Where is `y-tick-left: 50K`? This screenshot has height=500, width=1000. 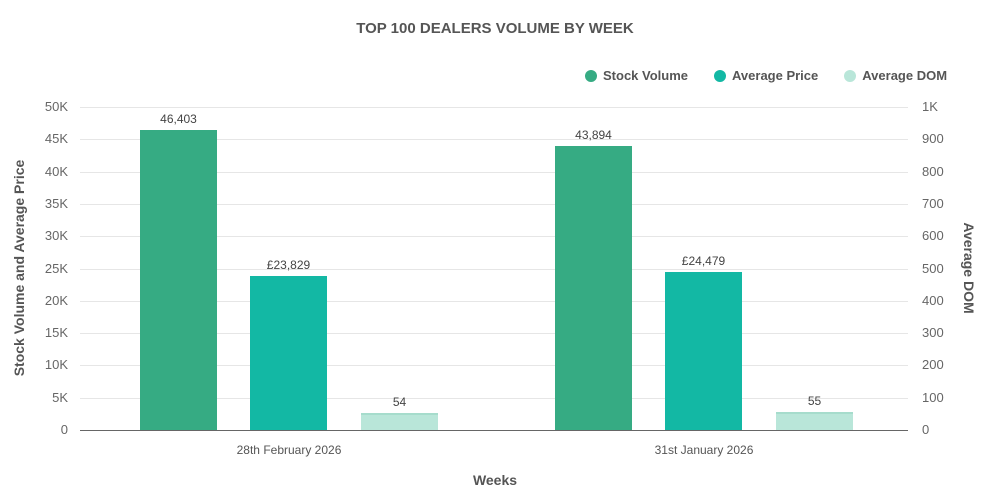 y-tick-left: 50K is located at coordinates (56, 106).